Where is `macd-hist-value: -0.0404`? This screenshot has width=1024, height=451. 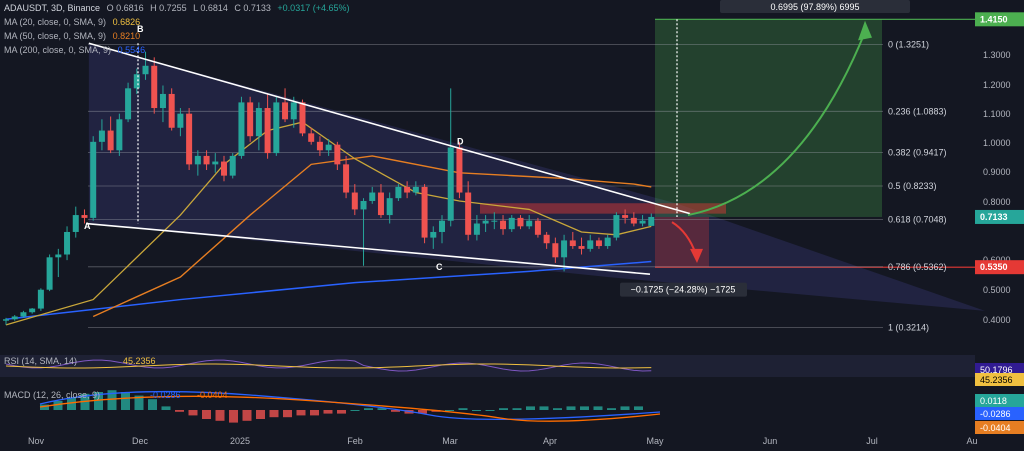
macd-hist-value: -0.0404 is located at coordinates (212, 395).